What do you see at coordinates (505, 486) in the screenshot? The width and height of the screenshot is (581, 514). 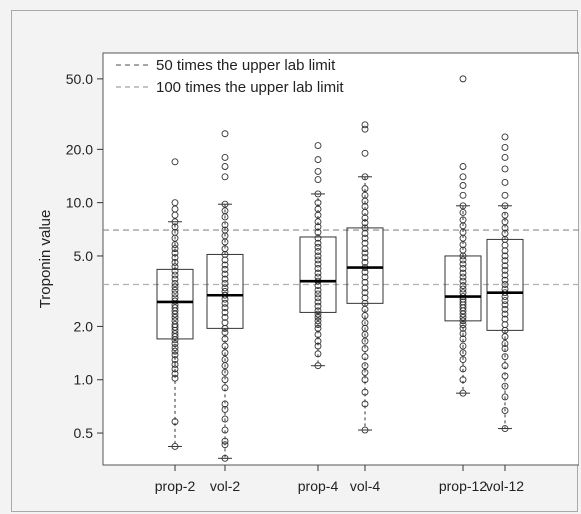 I see `x-tick-label-vol-12: vol-12` at bounding box center [505, 486].